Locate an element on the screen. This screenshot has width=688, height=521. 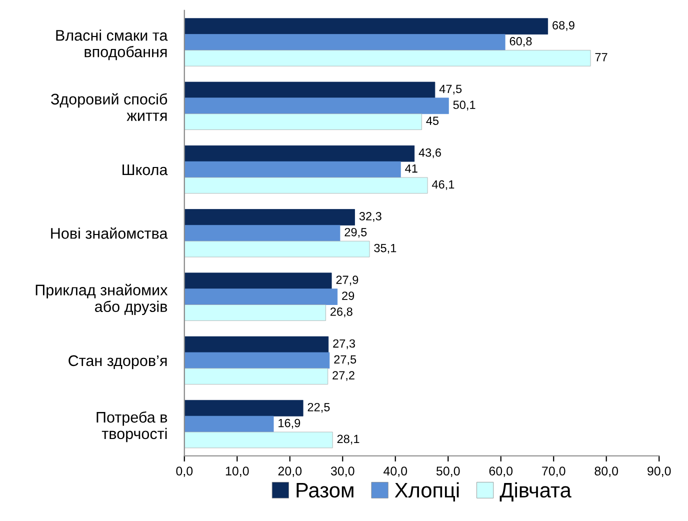
y-tick-label: Власні смаки та вподобання is located at coordinates (112, 45).